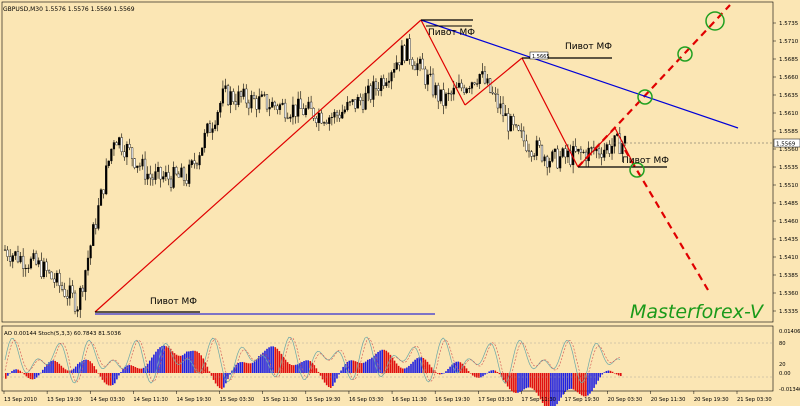 Image resolution: width=800 pixels, height=406 pixels. I want to click on pivot-label-low: Пивот МФ, so click(645, 161).